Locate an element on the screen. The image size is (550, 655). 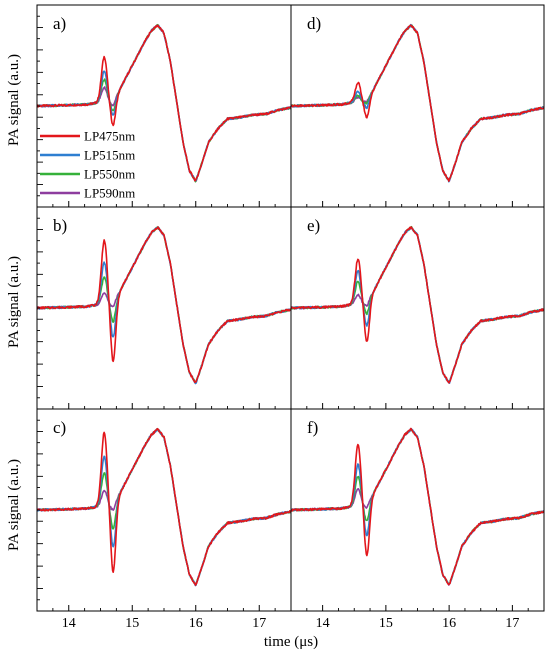
legend-item: LP515nm is located at coordinates (87, 155).